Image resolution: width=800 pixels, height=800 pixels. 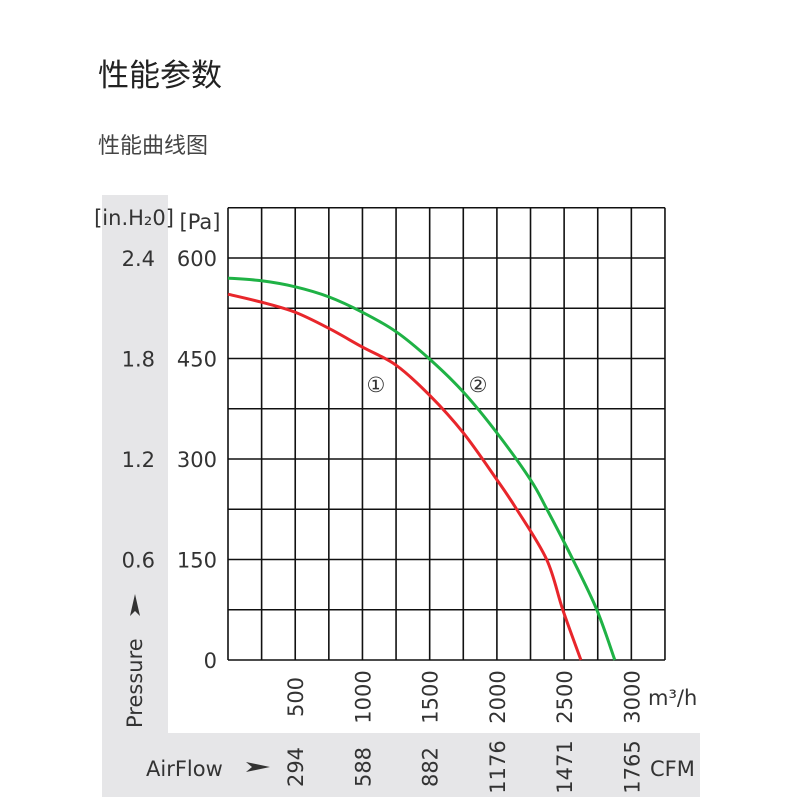 What do you see at coordinates (478, 385) in the screenshot?
I see `series-label-2: ②` at bounding box center [478, 385].